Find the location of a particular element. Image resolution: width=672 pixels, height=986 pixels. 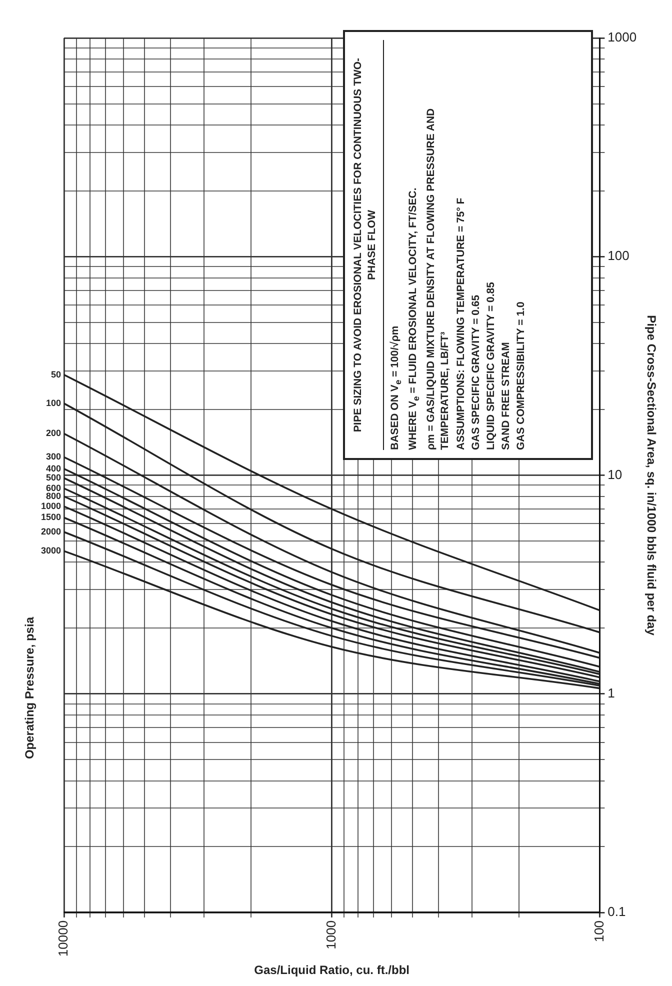

annotation: ρm = GAS/LIQUID MIXTURE DENSITY AT FLOWING PRESSURE AND TEMPERATURE, LB/FT³ is located at coordinates (438, 278).